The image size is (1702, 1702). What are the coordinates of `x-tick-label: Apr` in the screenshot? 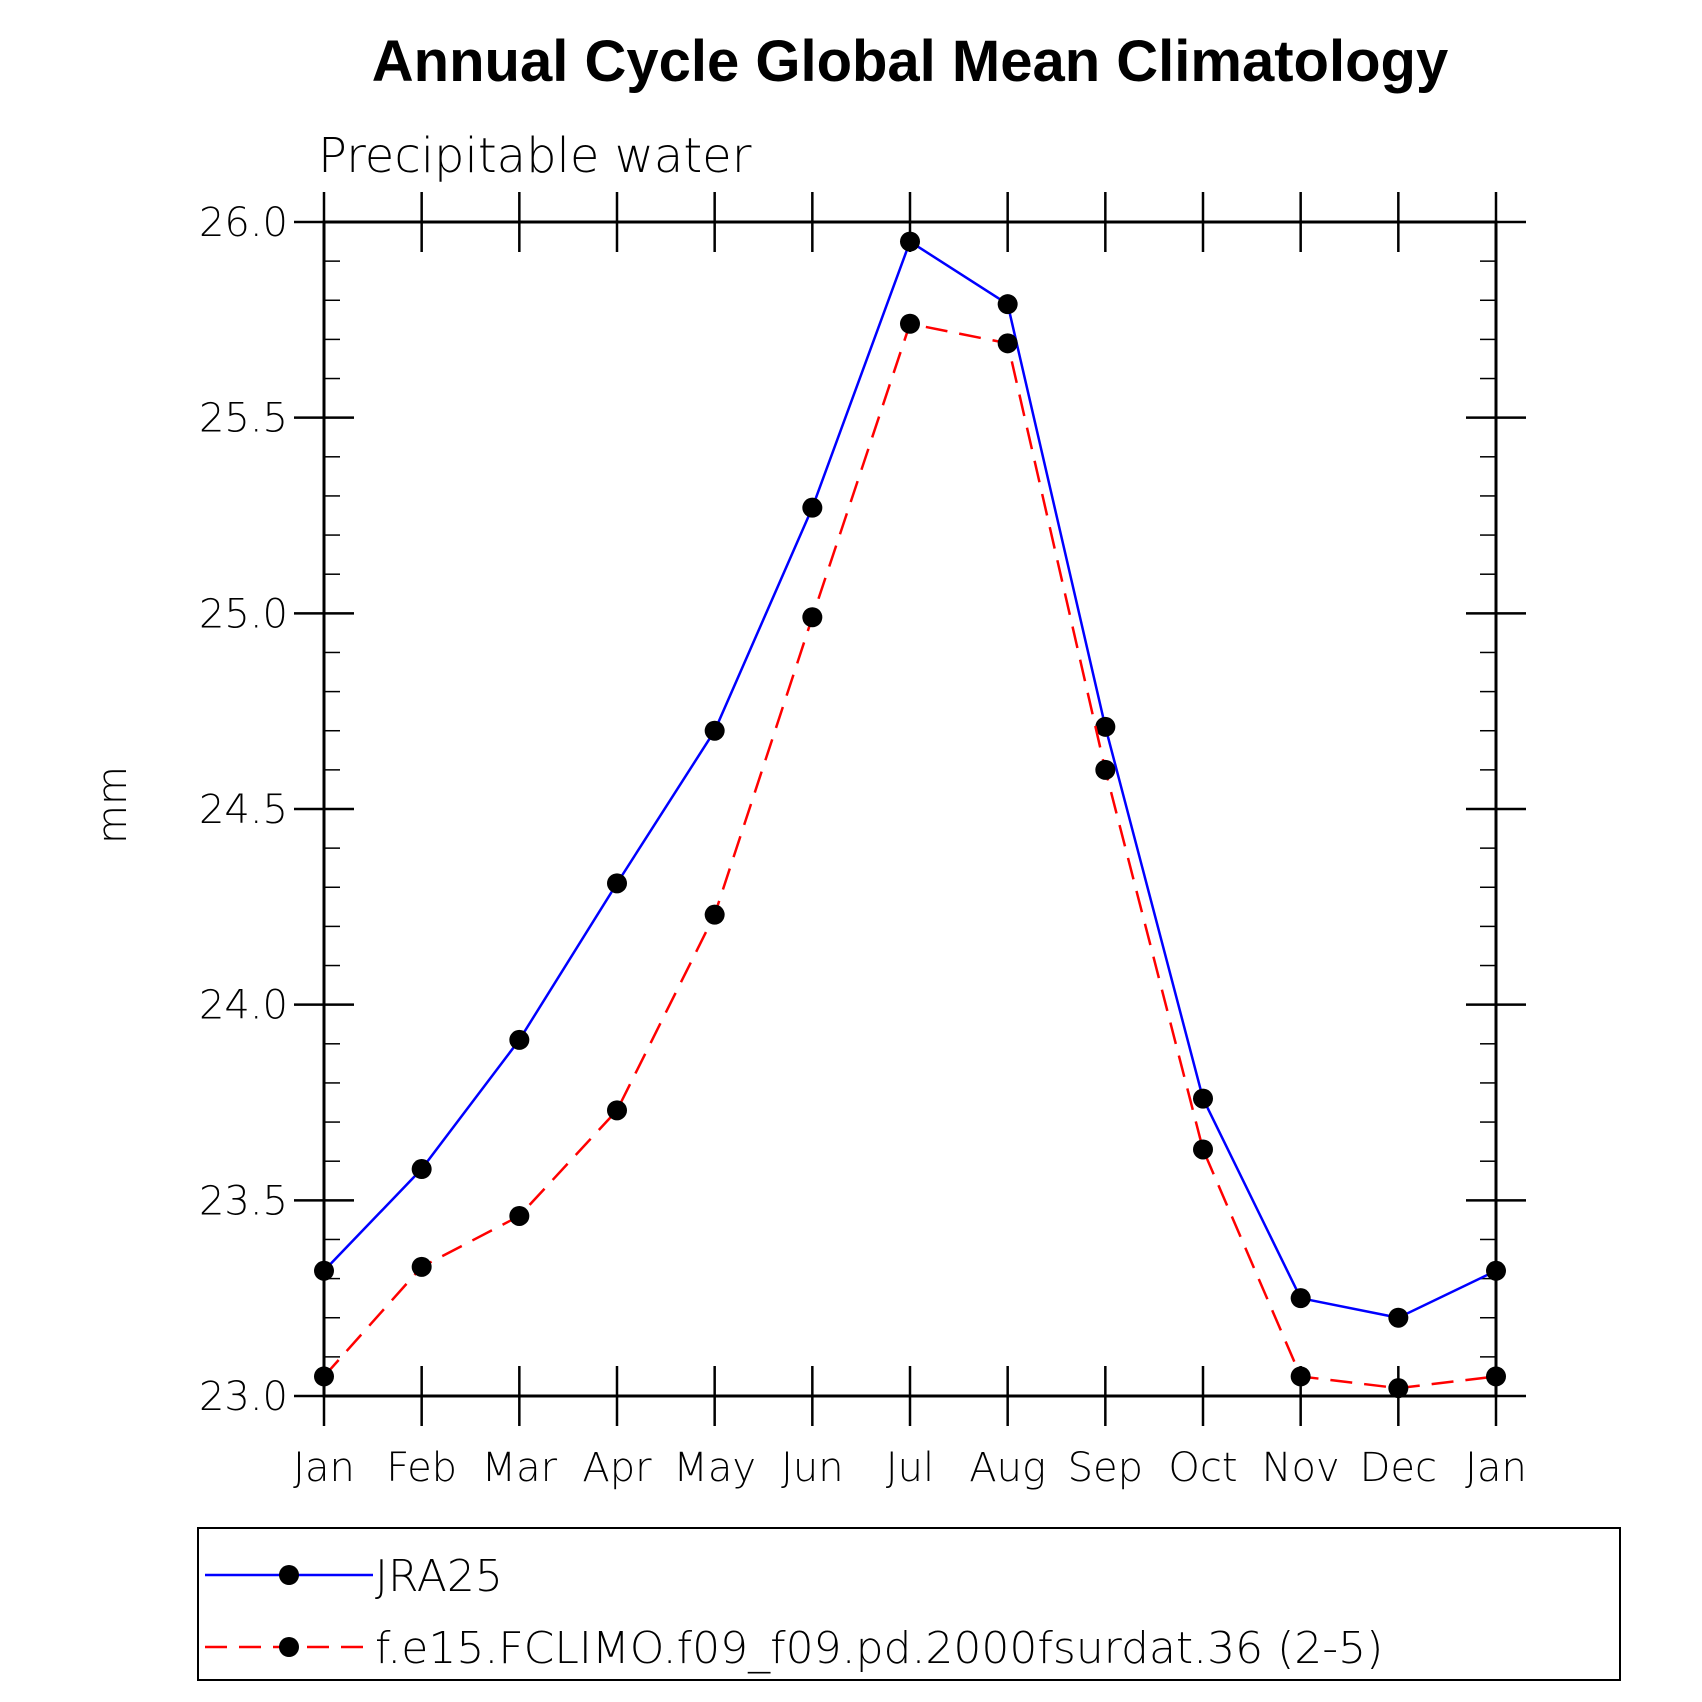 It's located at (617, 1468).